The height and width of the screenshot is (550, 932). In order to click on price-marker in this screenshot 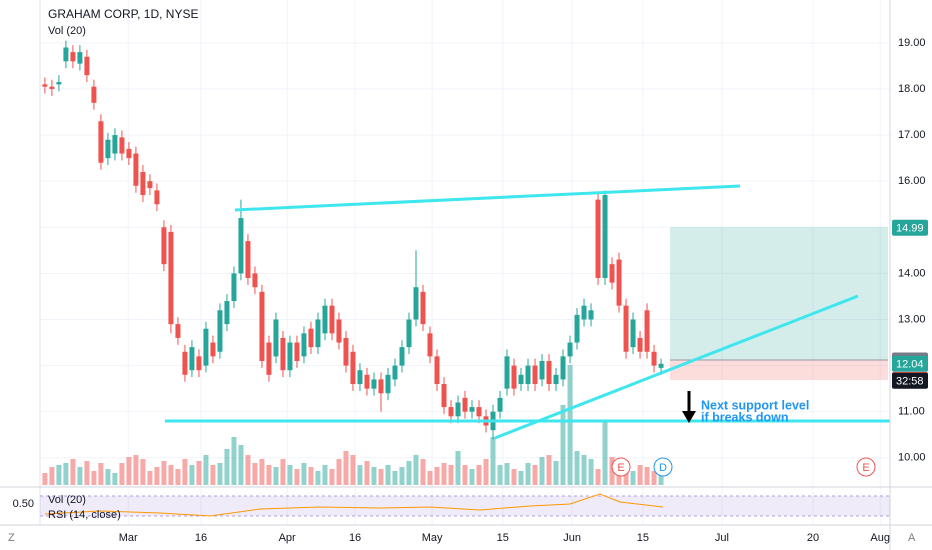, I will do `click(910, 363)`.